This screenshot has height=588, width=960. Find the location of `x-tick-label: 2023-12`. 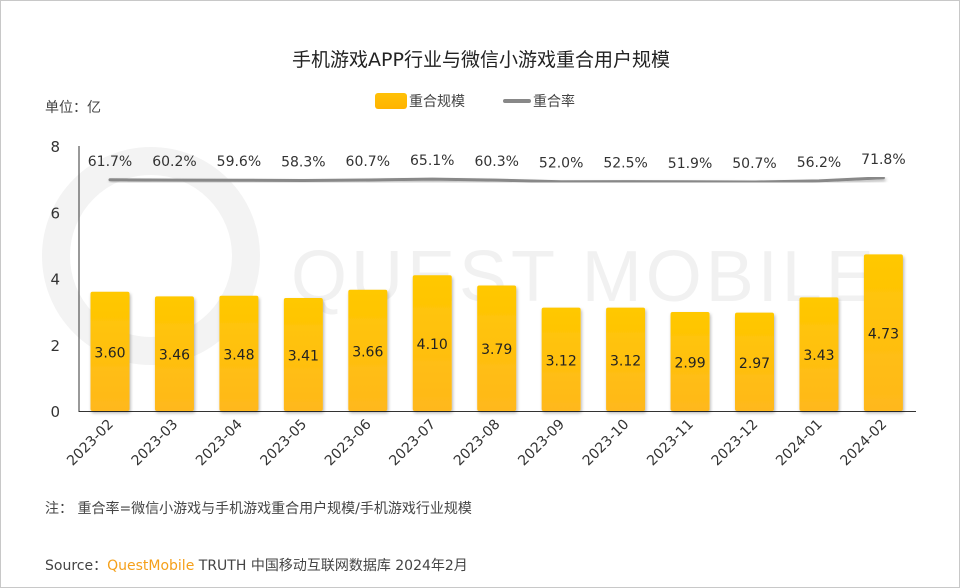

x-tick-label: 2023-12 is located at coordinates (735, 443).